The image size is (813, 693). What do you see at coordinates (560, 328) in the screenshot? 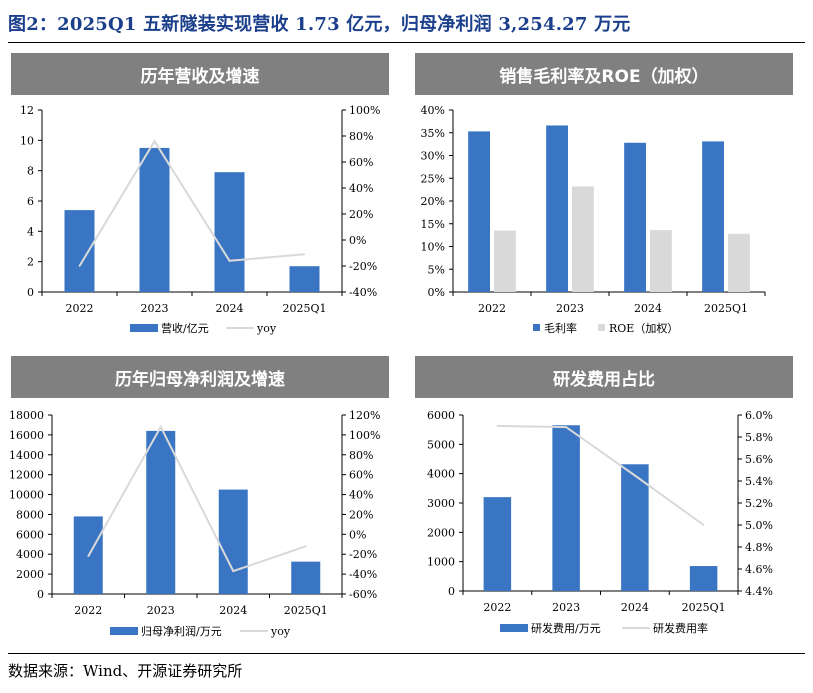
I see `legend-label: 毛利率` at bounding box center [560, 328].